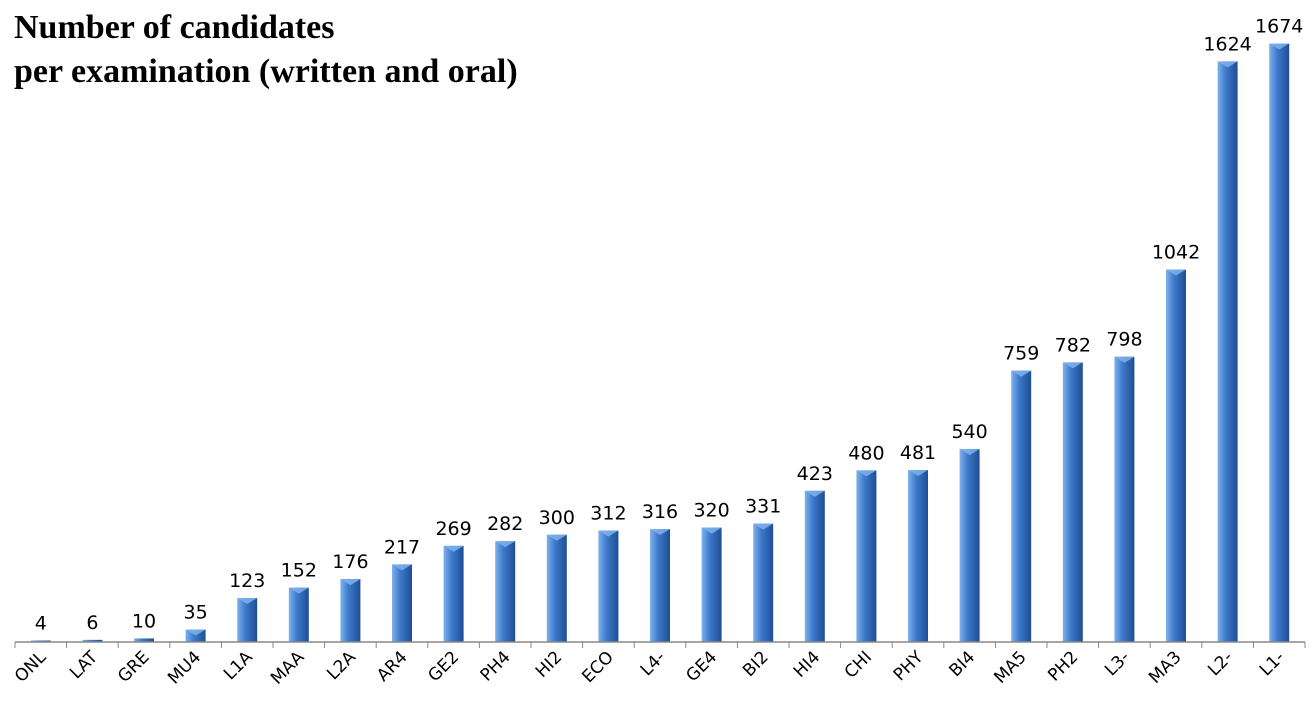  What do you see at coordinates (608, 513) in the screenshot?
I see `data-label-ECO: 312` at bounding box center [608, 513].